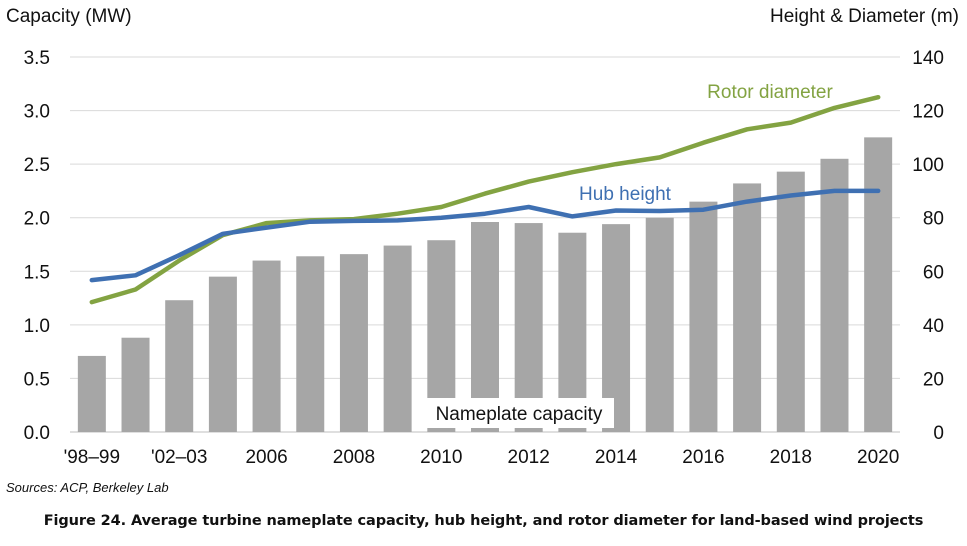 Image resolution: width=967 pixels, height=546 pixels. What do you see at coordinates (864, 16) in the screenshot?
I see `y-axis-right-title: Height & Diameter (m)` at bounding box center [864, 16].